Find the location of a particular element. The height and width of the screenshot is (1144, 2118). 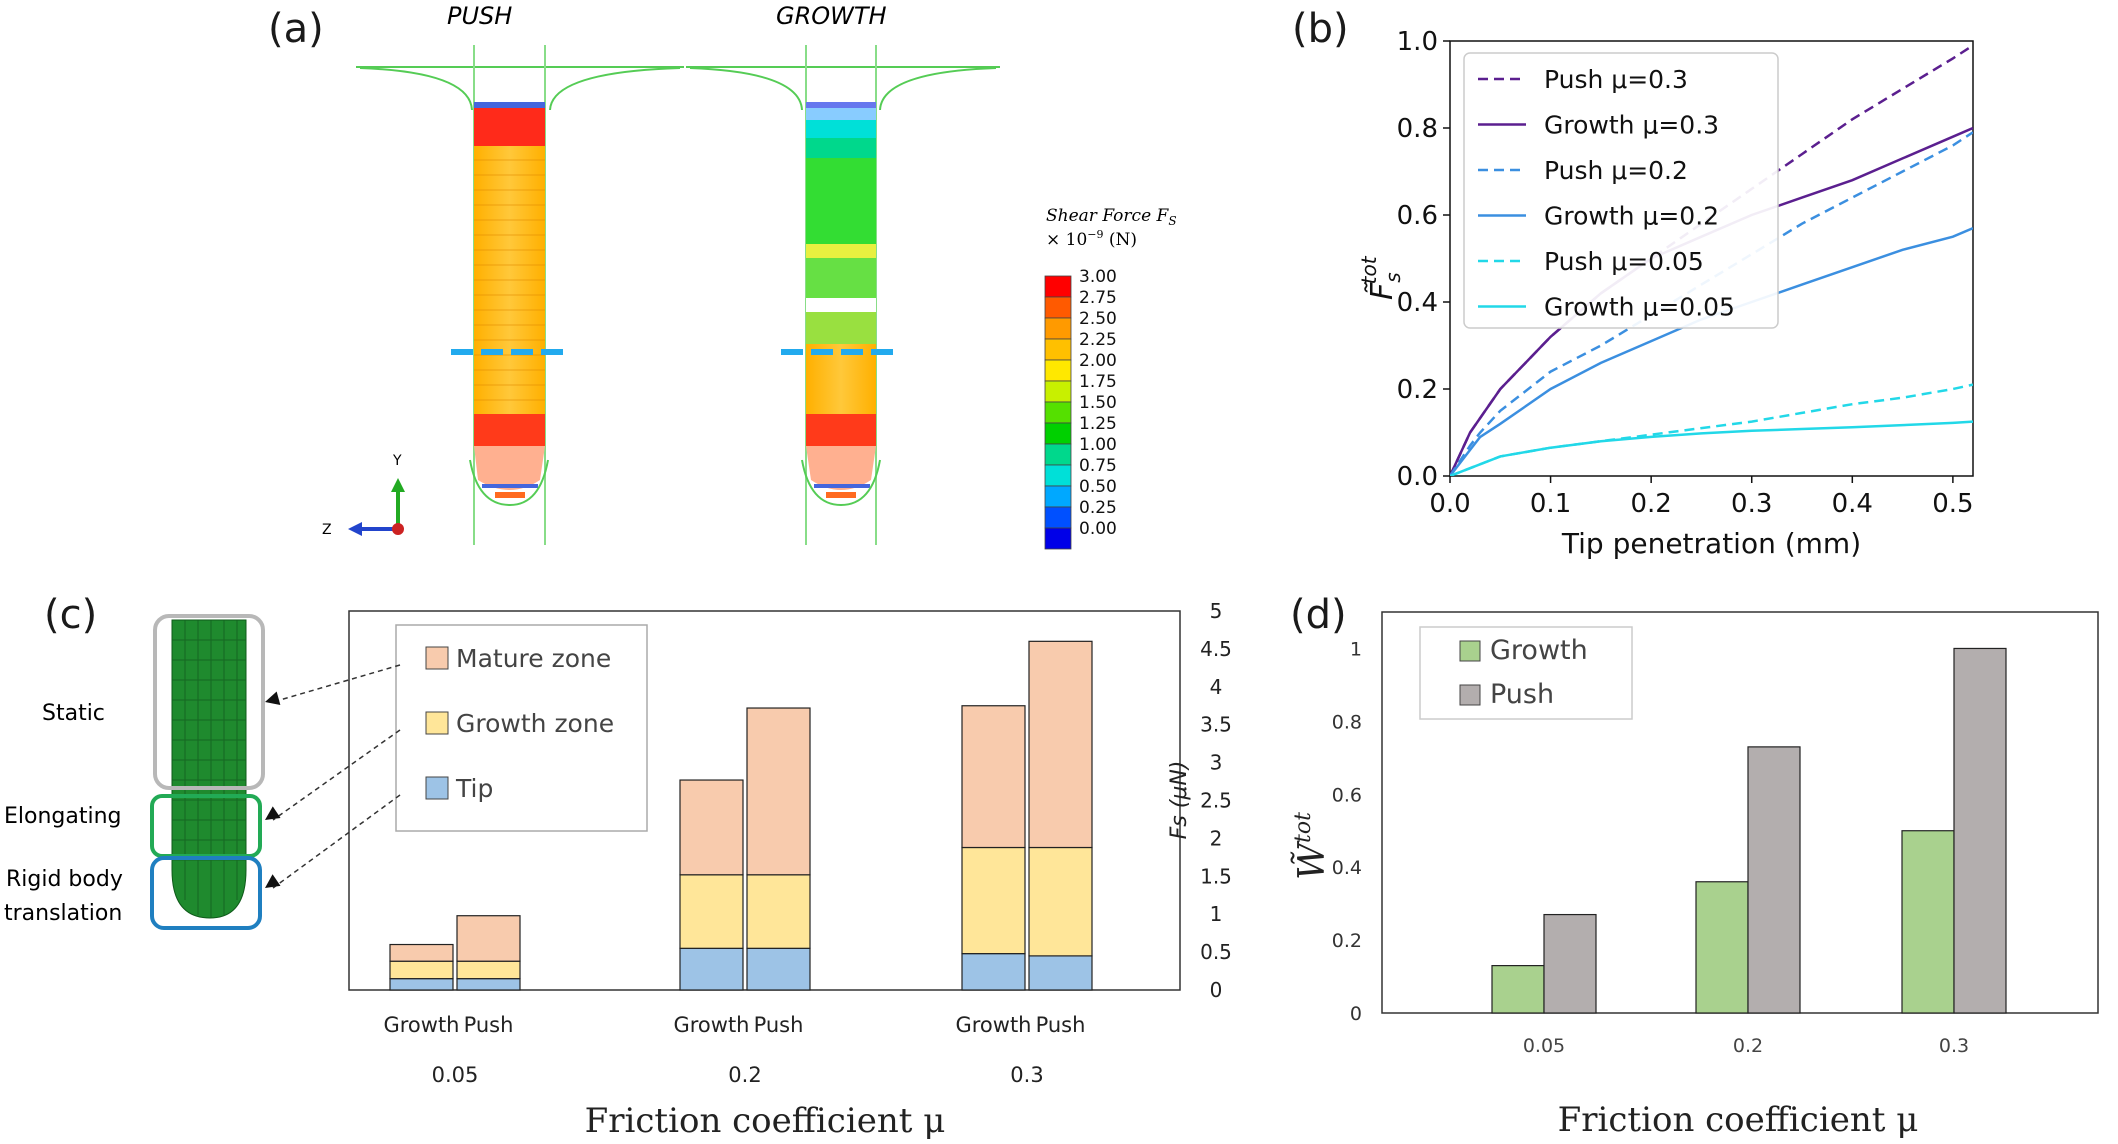

zone-connector-arrowhead is located at coordinates (273, 881).